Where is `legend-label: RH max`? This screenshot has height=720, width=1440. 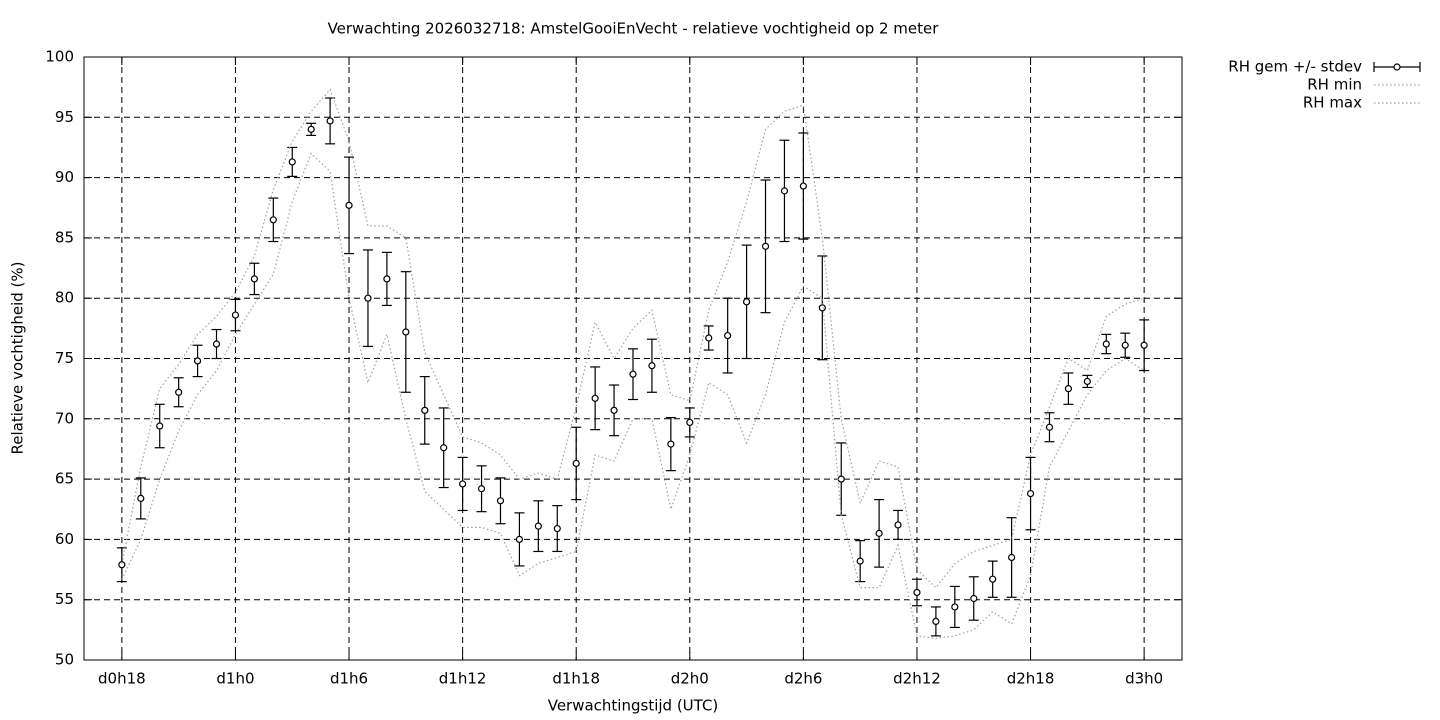
legend-label: RH max is located at coordinates (1332, 103).